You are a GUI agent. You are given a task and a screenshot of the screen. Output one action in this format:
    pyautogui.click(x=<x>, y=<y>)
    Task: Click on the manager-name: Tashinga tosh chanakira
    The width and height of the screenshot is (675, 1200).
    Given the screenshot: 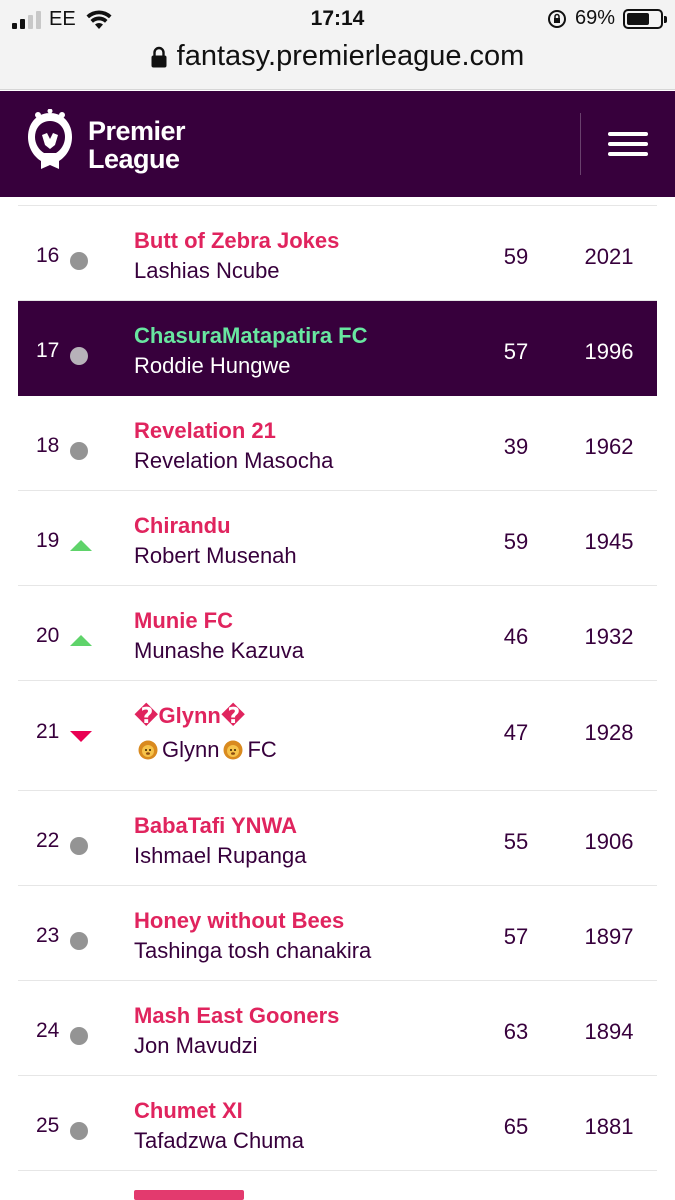 What is the action you would take?
    pyautogui.click(x=253, y=950)
    